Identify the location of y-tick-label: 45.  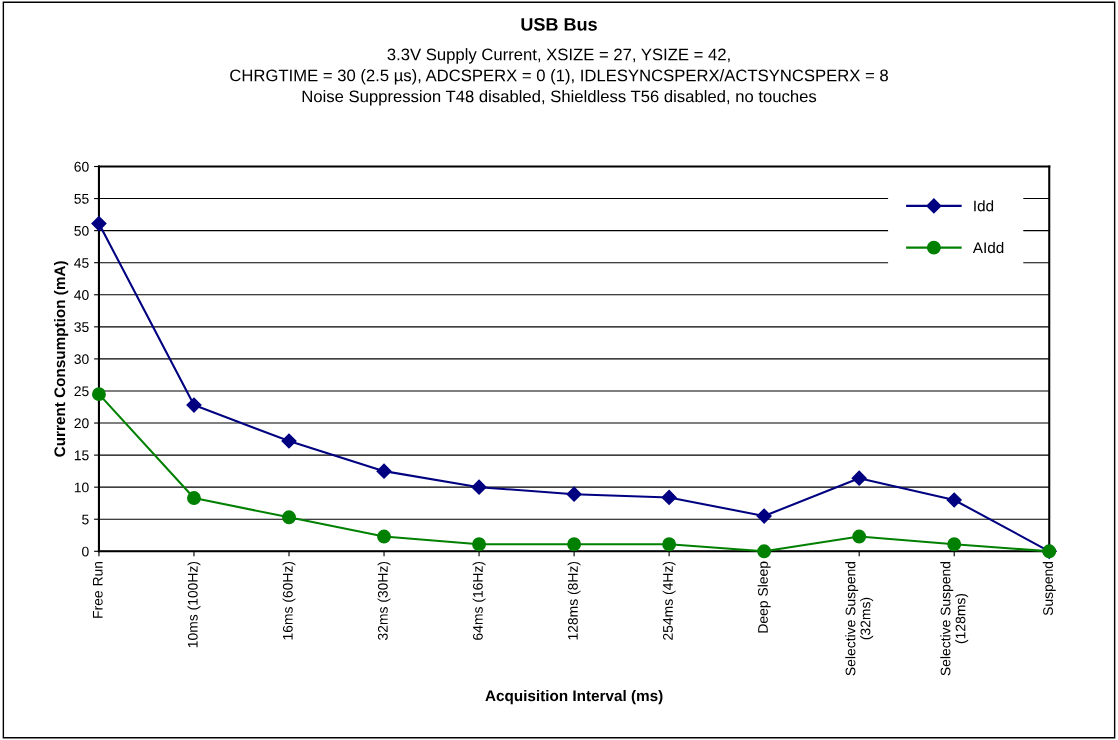
(81, 263).